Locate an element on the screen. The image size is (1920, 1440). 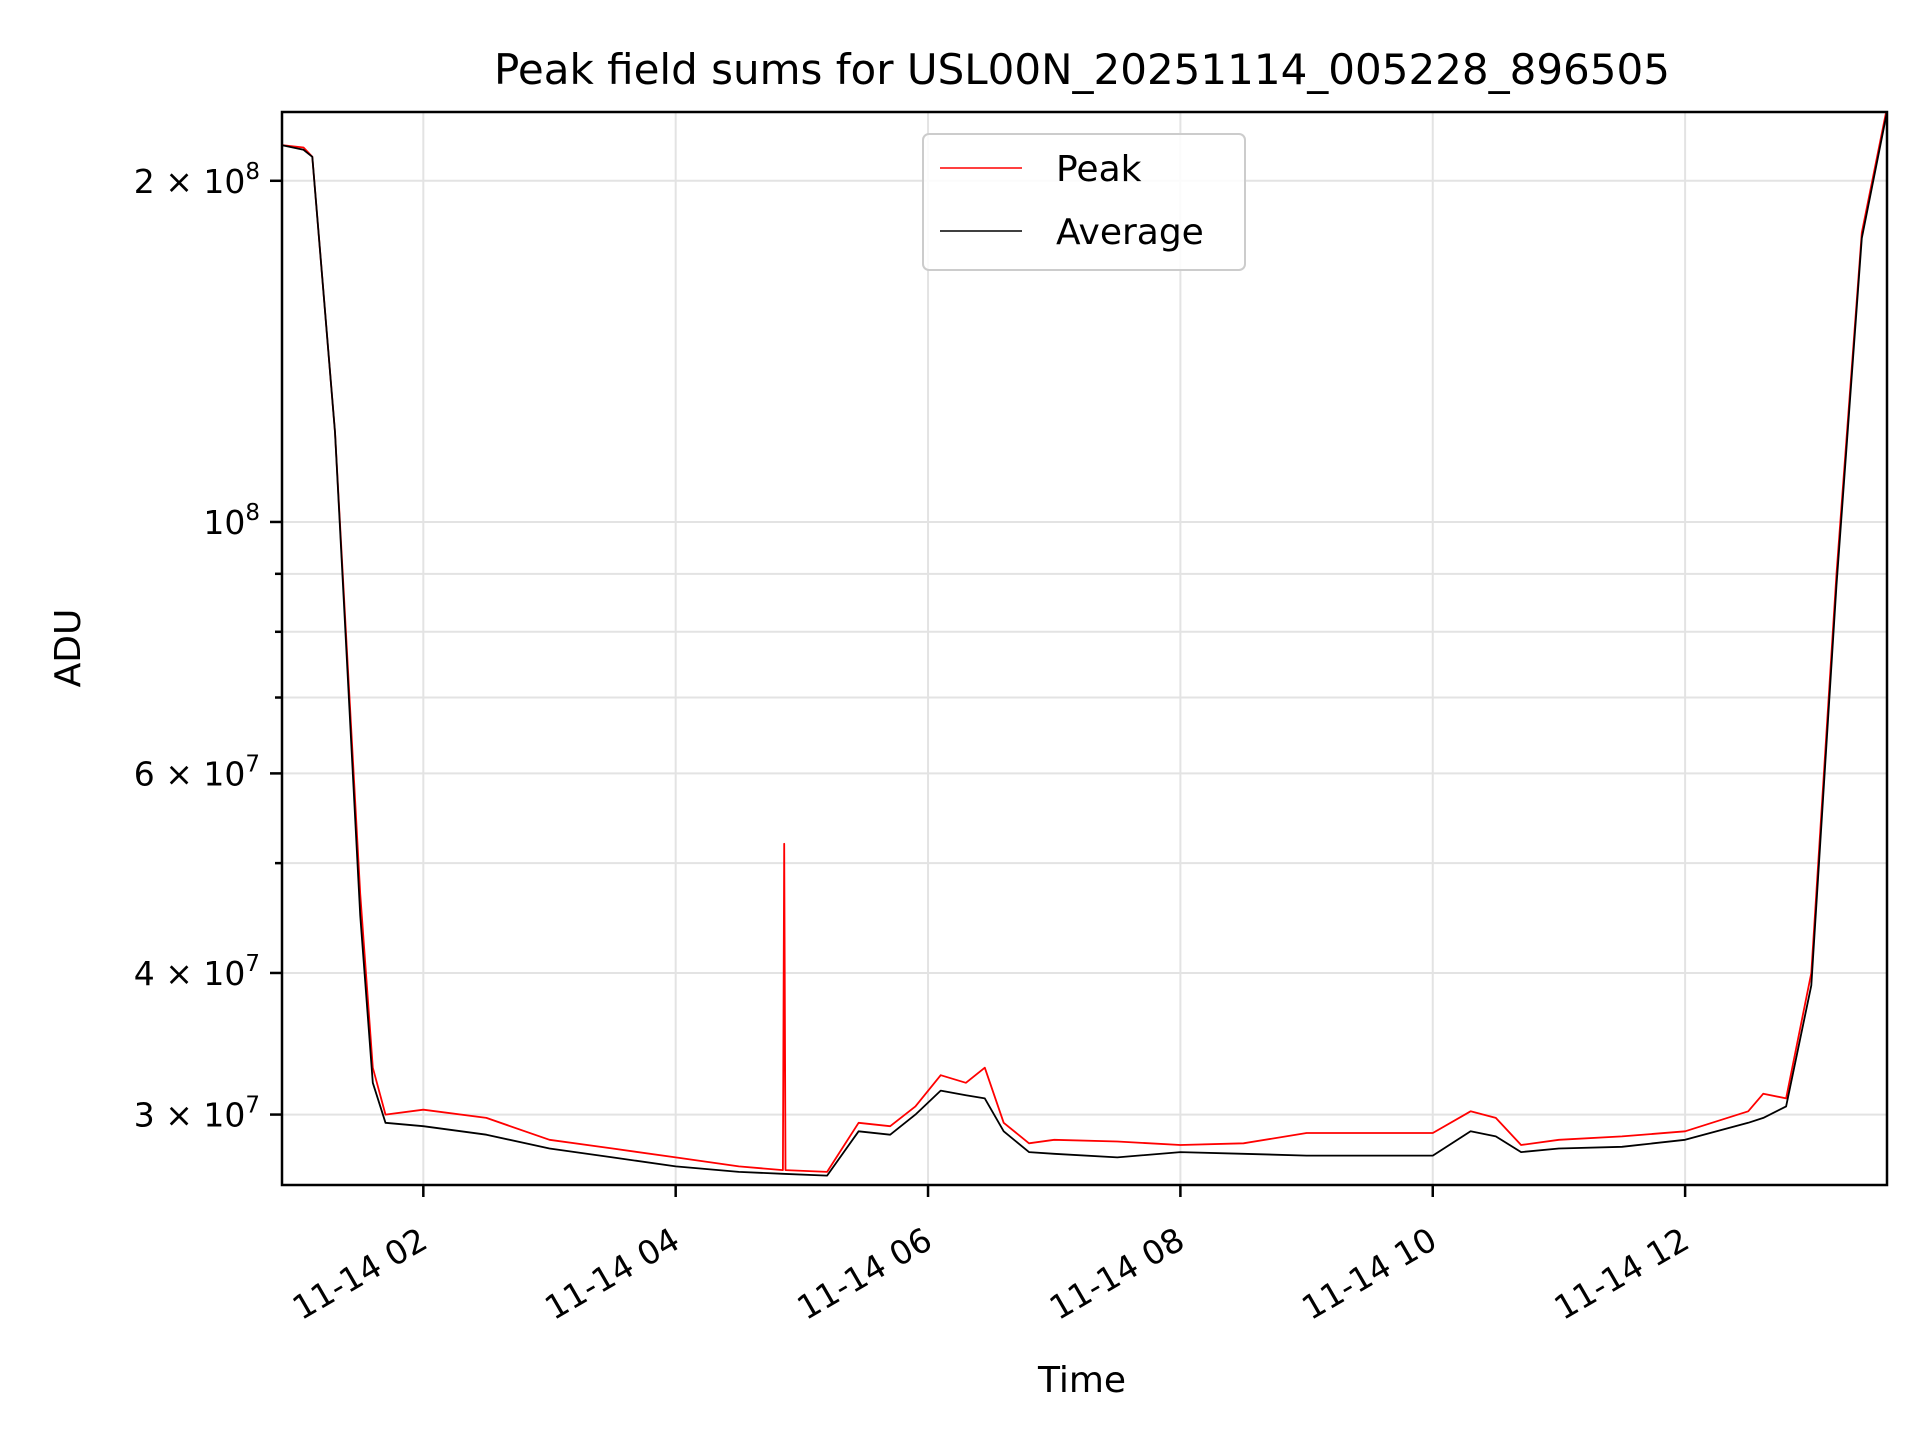
legend-label-peak: Peak is located at coordinates (1099, 169).